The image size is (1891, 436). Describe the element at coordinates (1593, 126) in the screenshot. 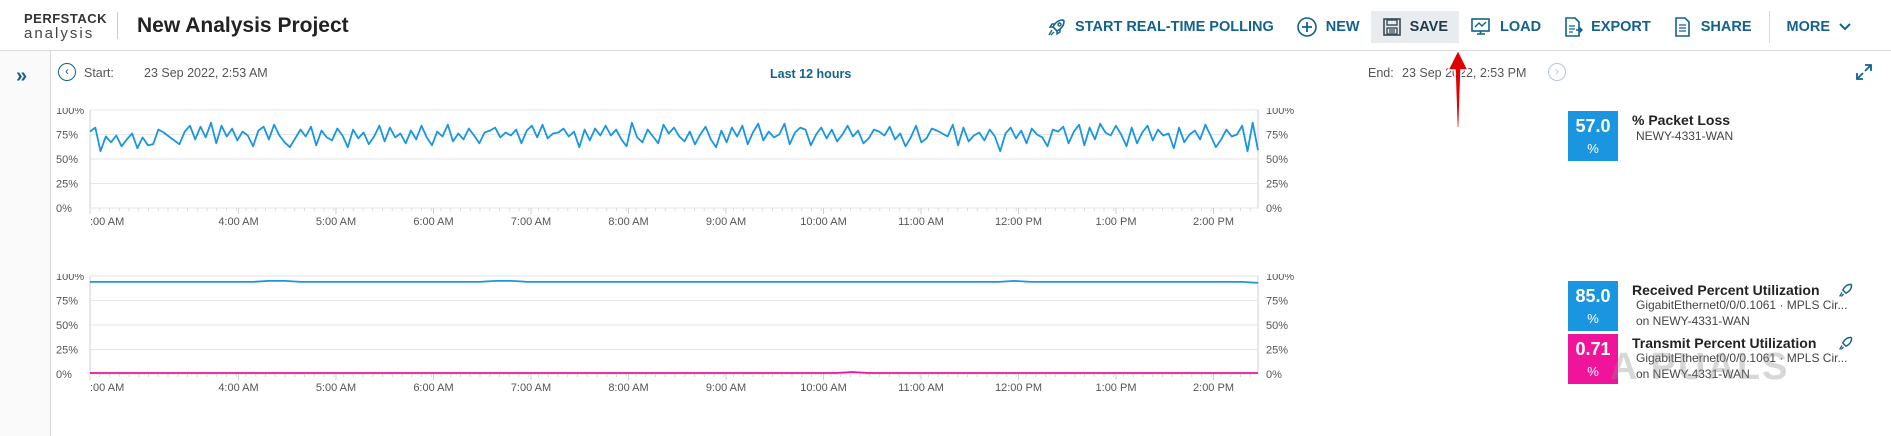

I see `packet-loss-value: 57.0` at that location.